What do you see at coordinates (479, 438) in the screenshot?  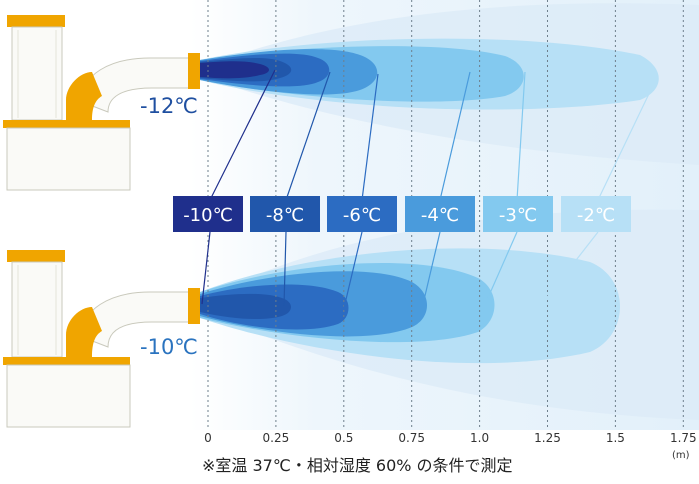 I see `axis-tick-label: 1.0` at bounding box center [479, 438].